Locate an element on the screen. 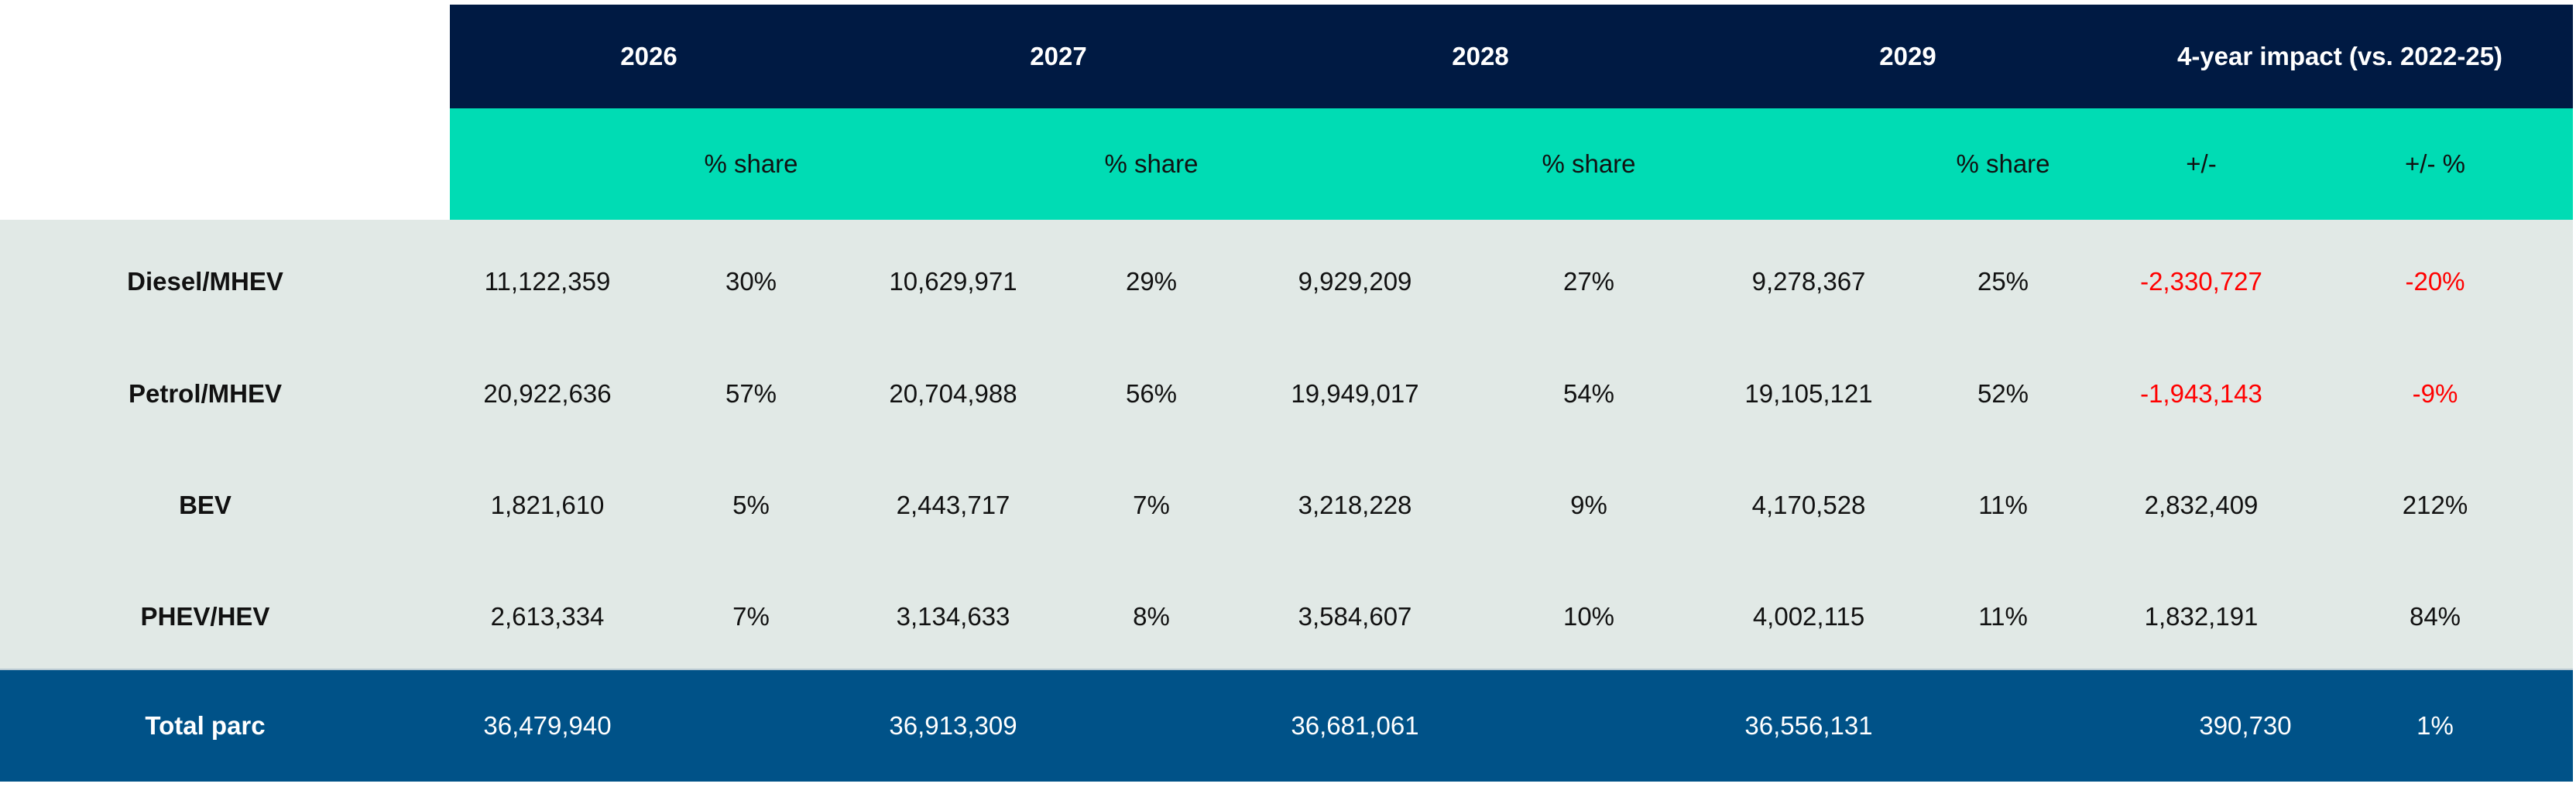 Image resolution: width=2576 pixels, height=787 pixels. share-cell: 52% is located at coordinates (2003, 393).